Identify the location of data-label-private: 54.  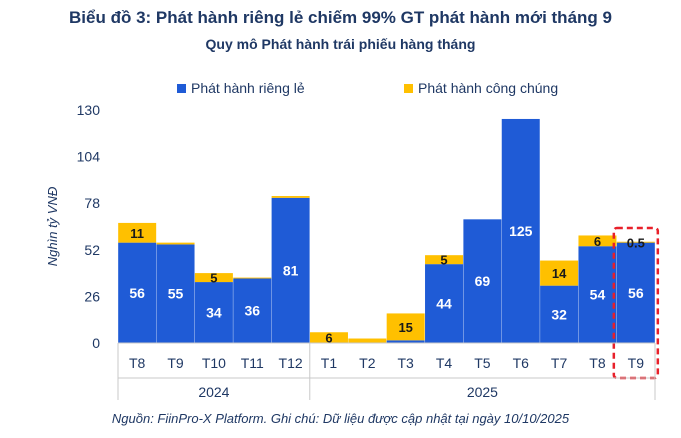
(598, 295).